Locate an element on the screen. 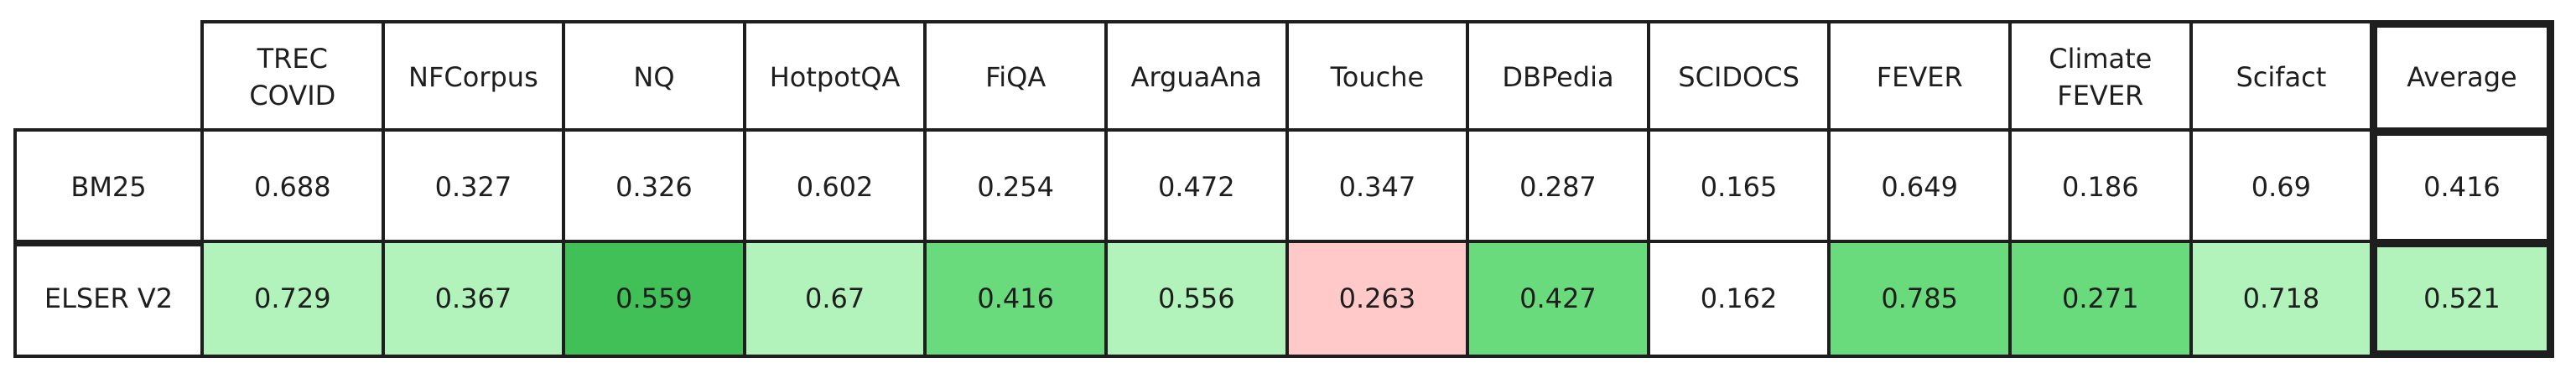 Image resolution: width=2576 pixels, height=373 pixels. column-header-scifact: Scifact is located at coordinates (2281, 77).